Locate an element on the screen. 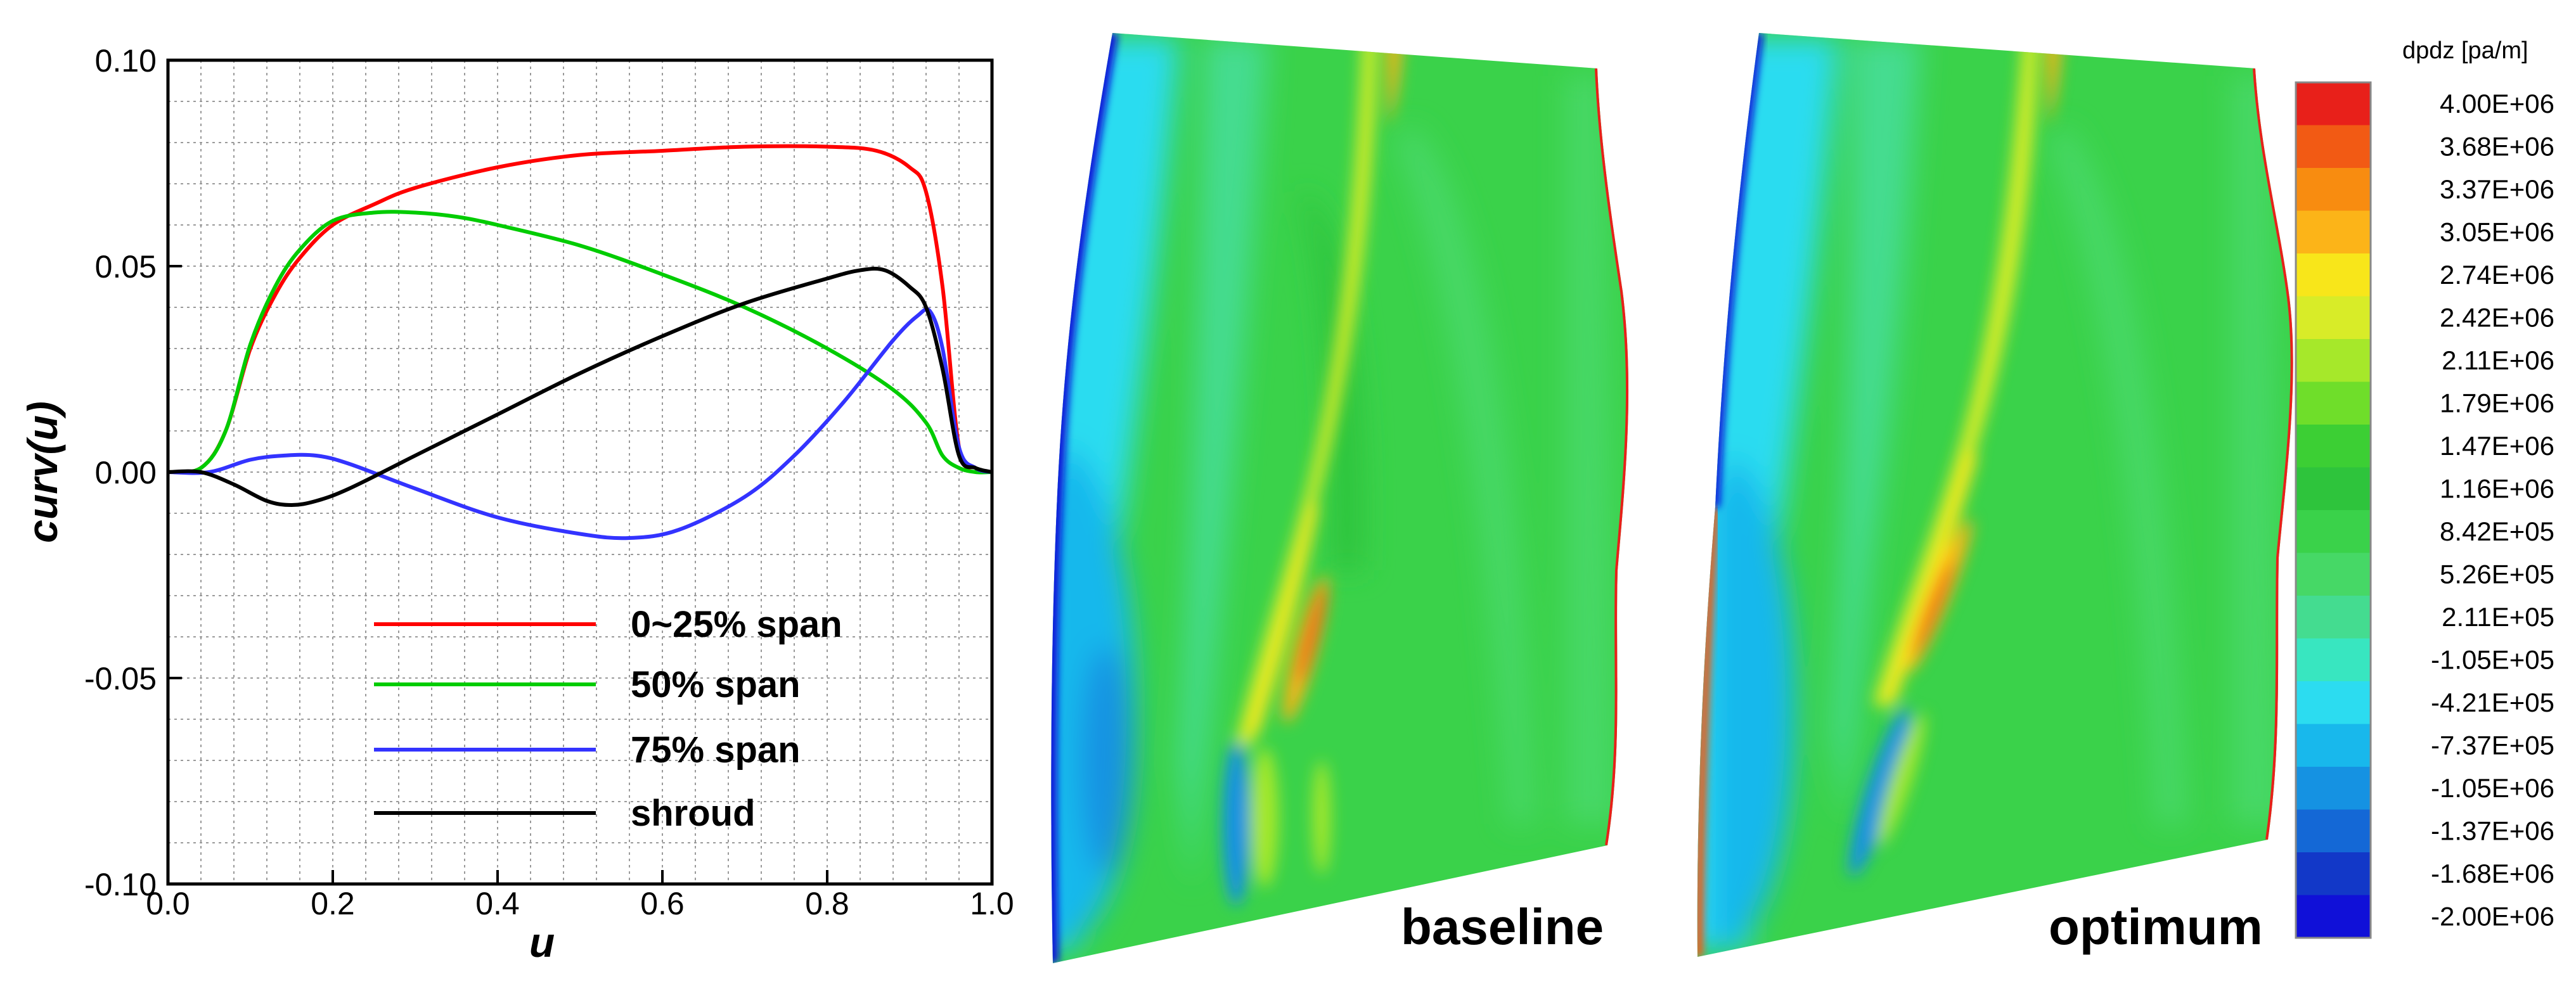 This screenshot has width=2576, height=986. x-tick-label: 0.8 is located at coordinates (827, 903).